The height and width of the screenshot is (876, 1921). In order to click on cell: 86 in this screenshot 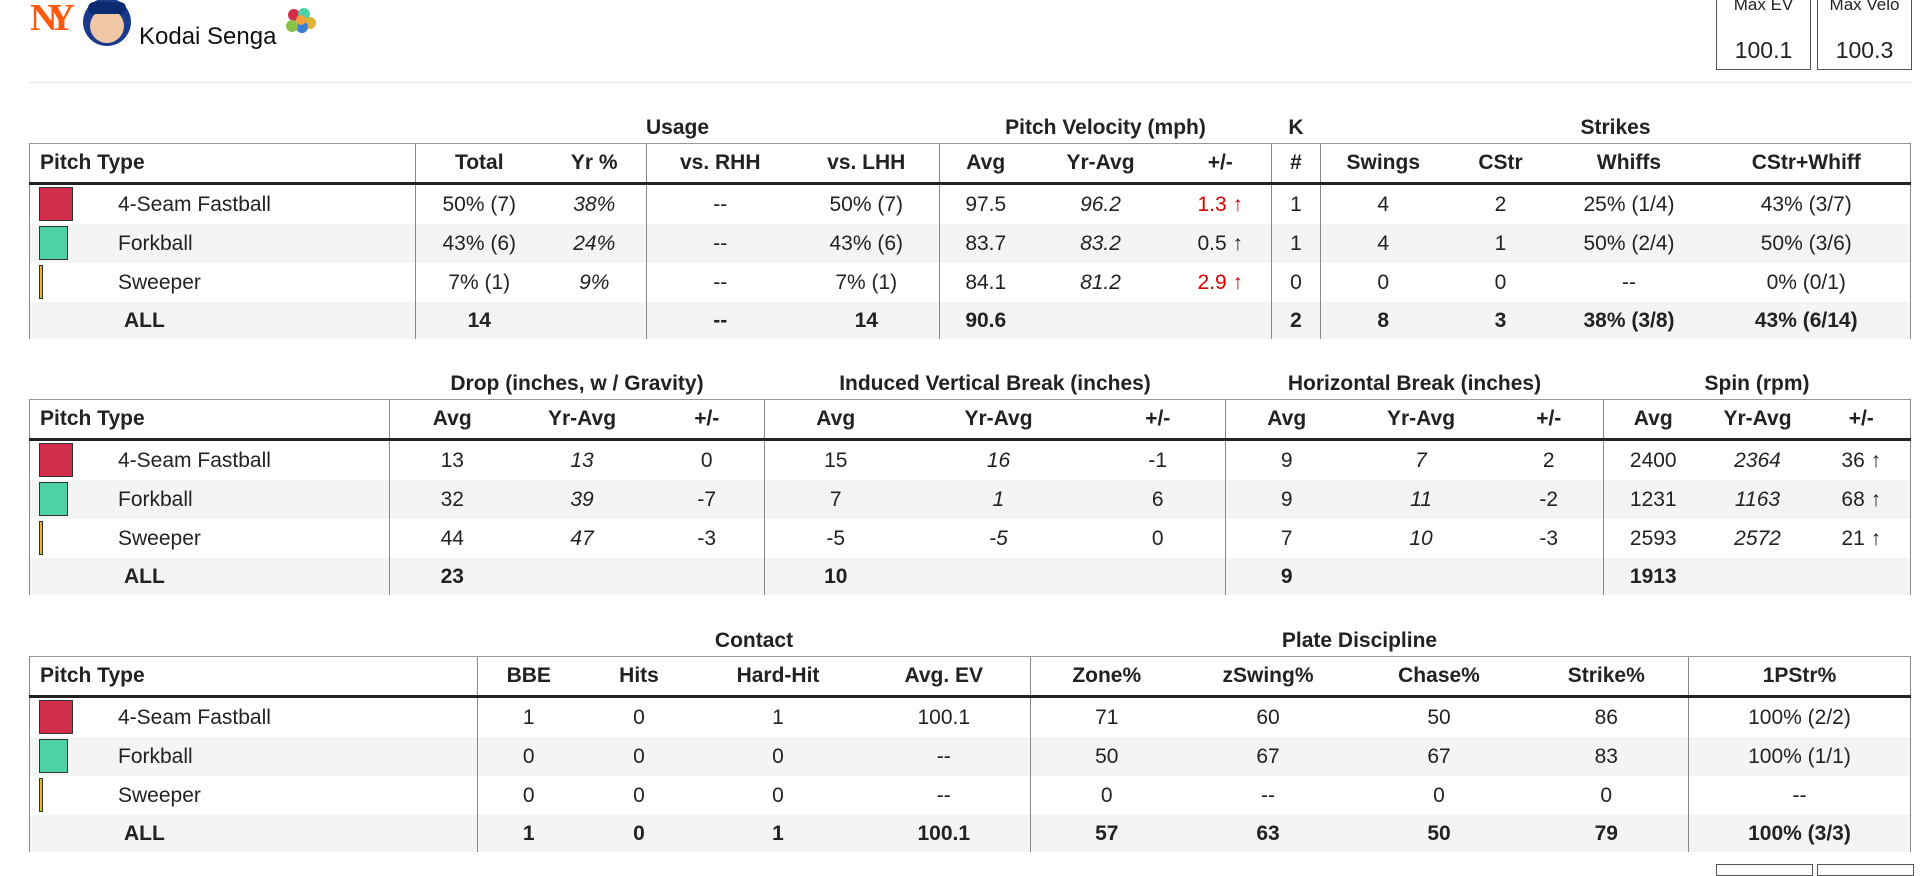, I will do `click(1607, 717)`.